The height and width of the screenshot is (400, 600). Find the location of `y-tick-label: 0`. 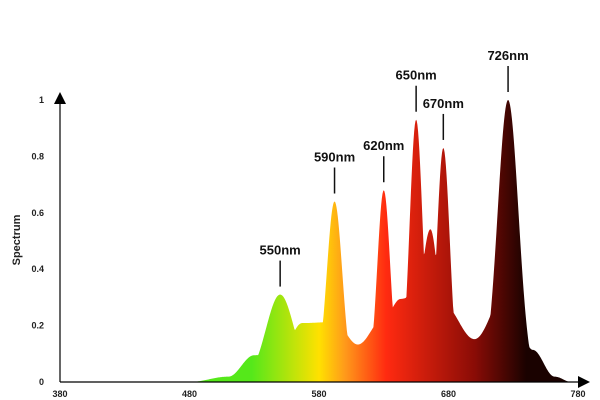

y-tick-label: 0 is located at coordinates (41, 382).